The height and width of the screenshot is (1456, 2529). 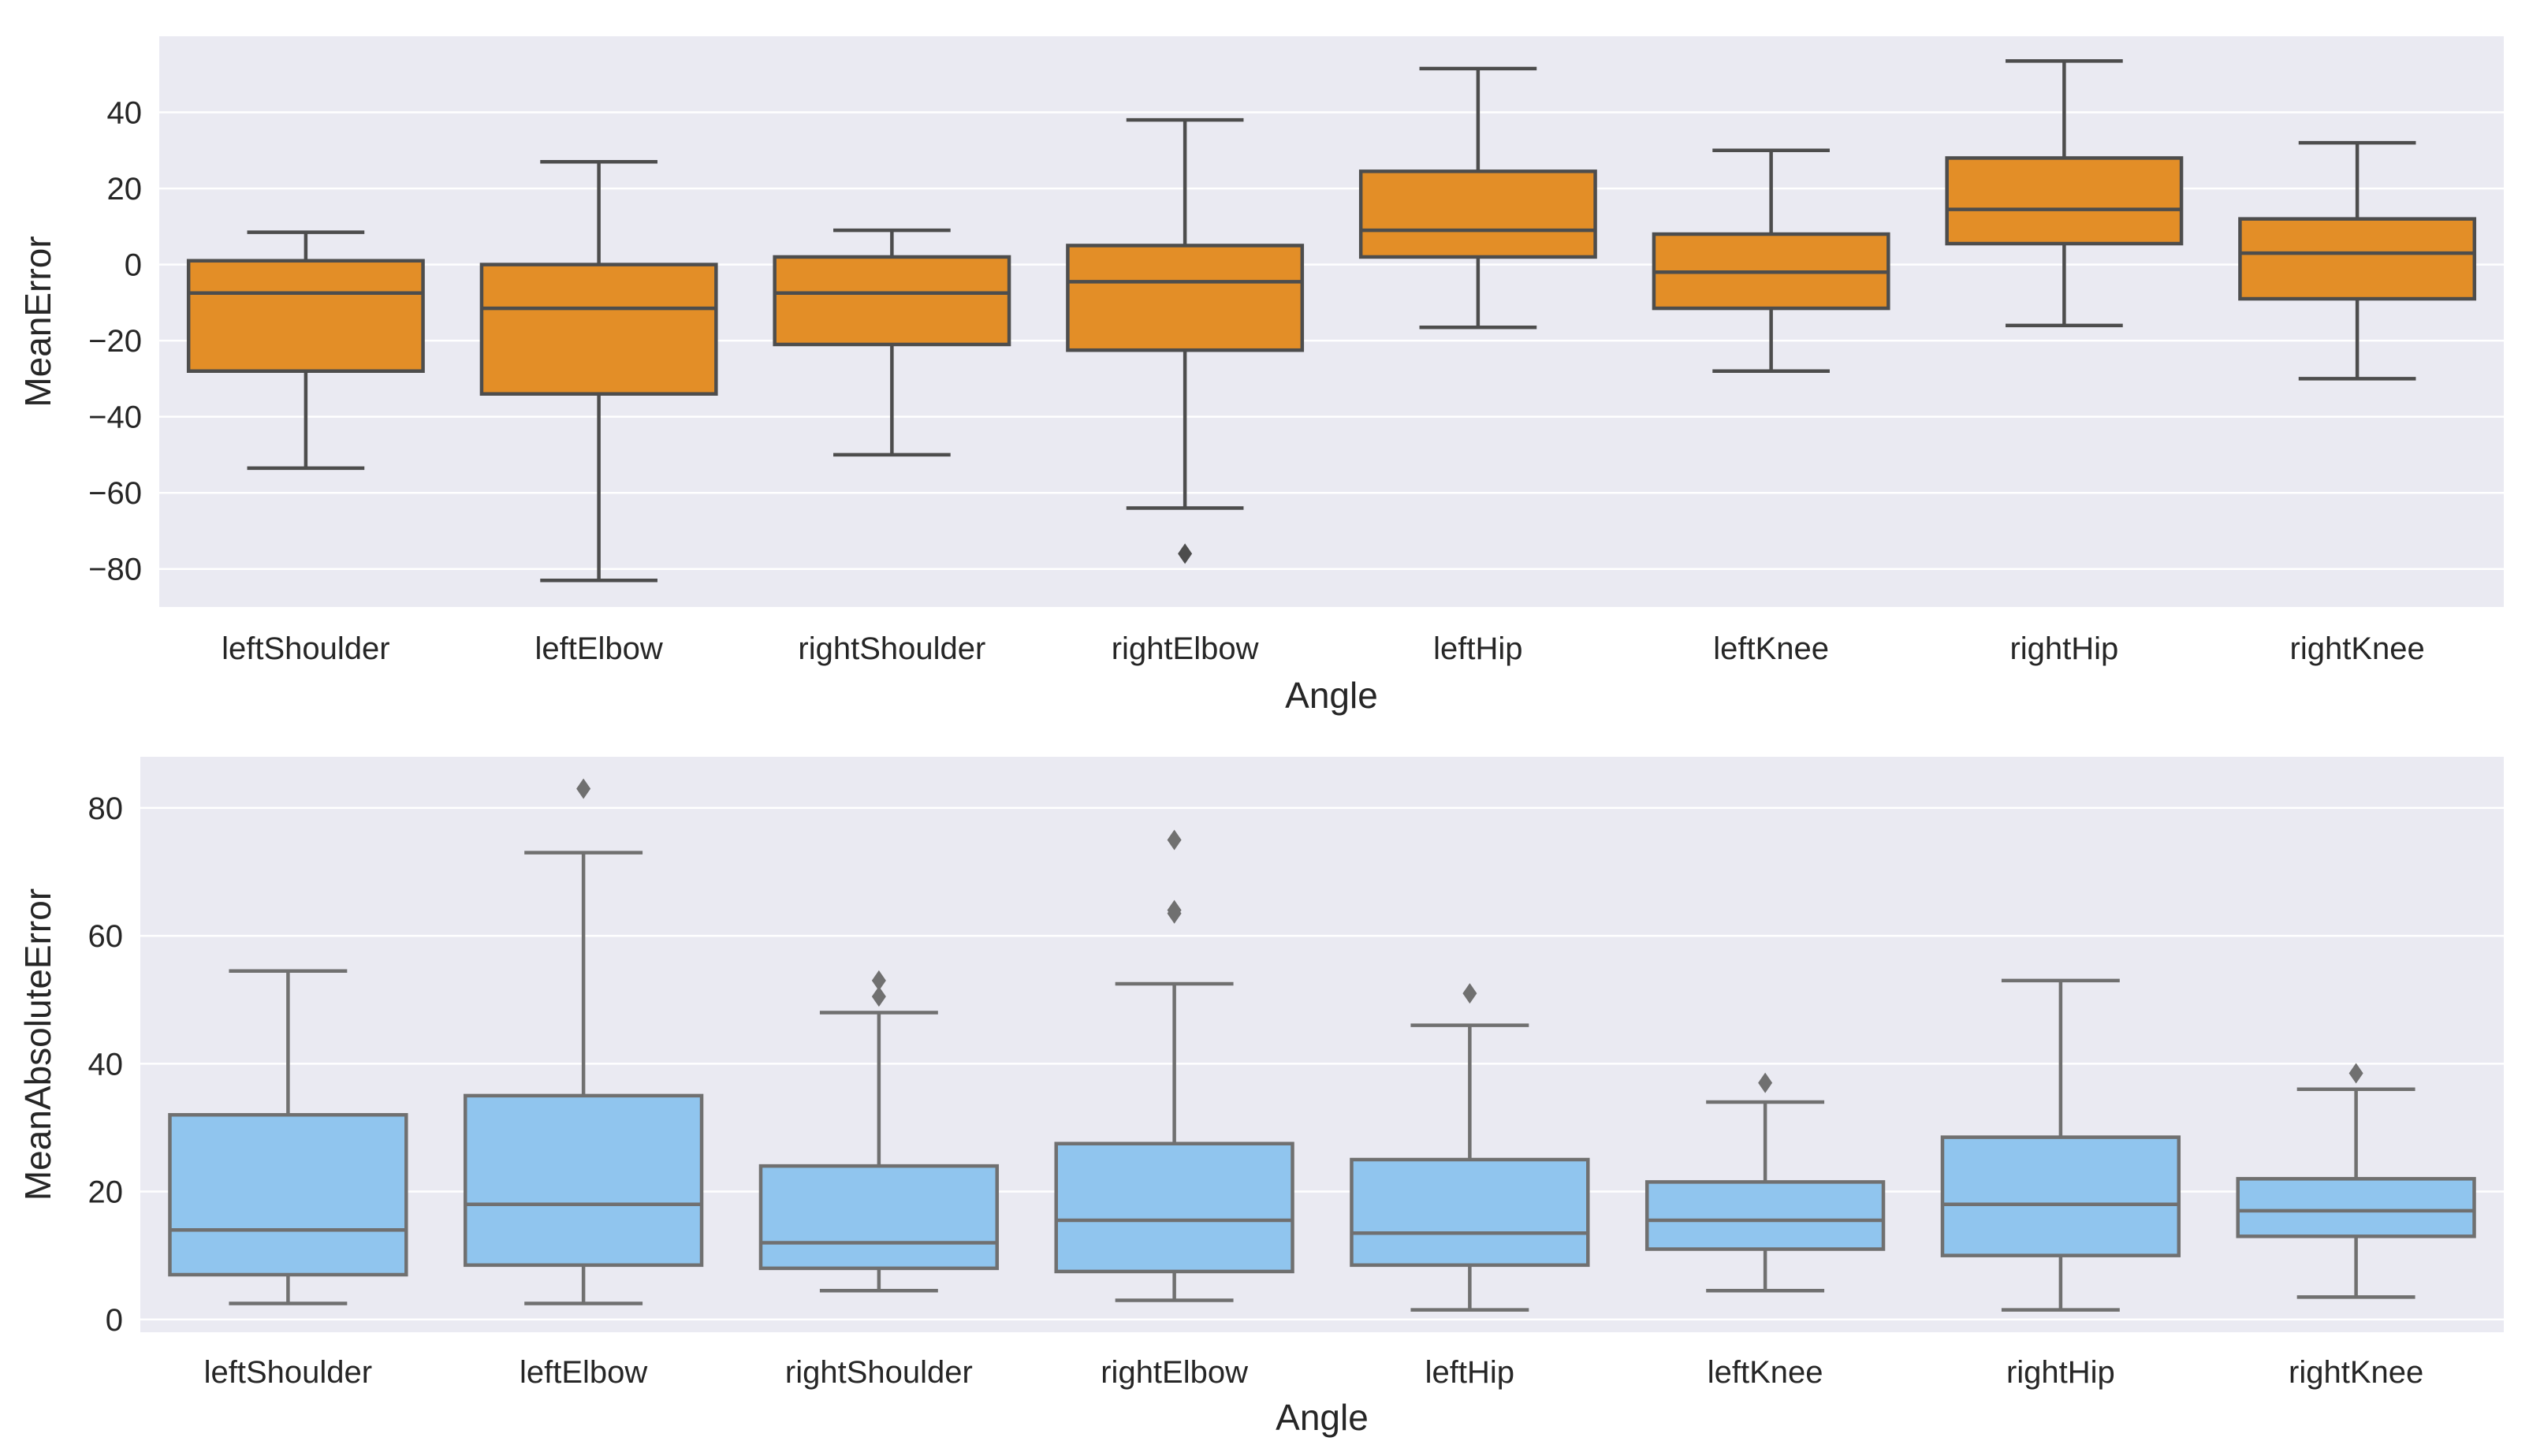 I want to click on y-axis-title-mean-absolute-error: MeanAbsoluteError, so click(x=37, y=1044).